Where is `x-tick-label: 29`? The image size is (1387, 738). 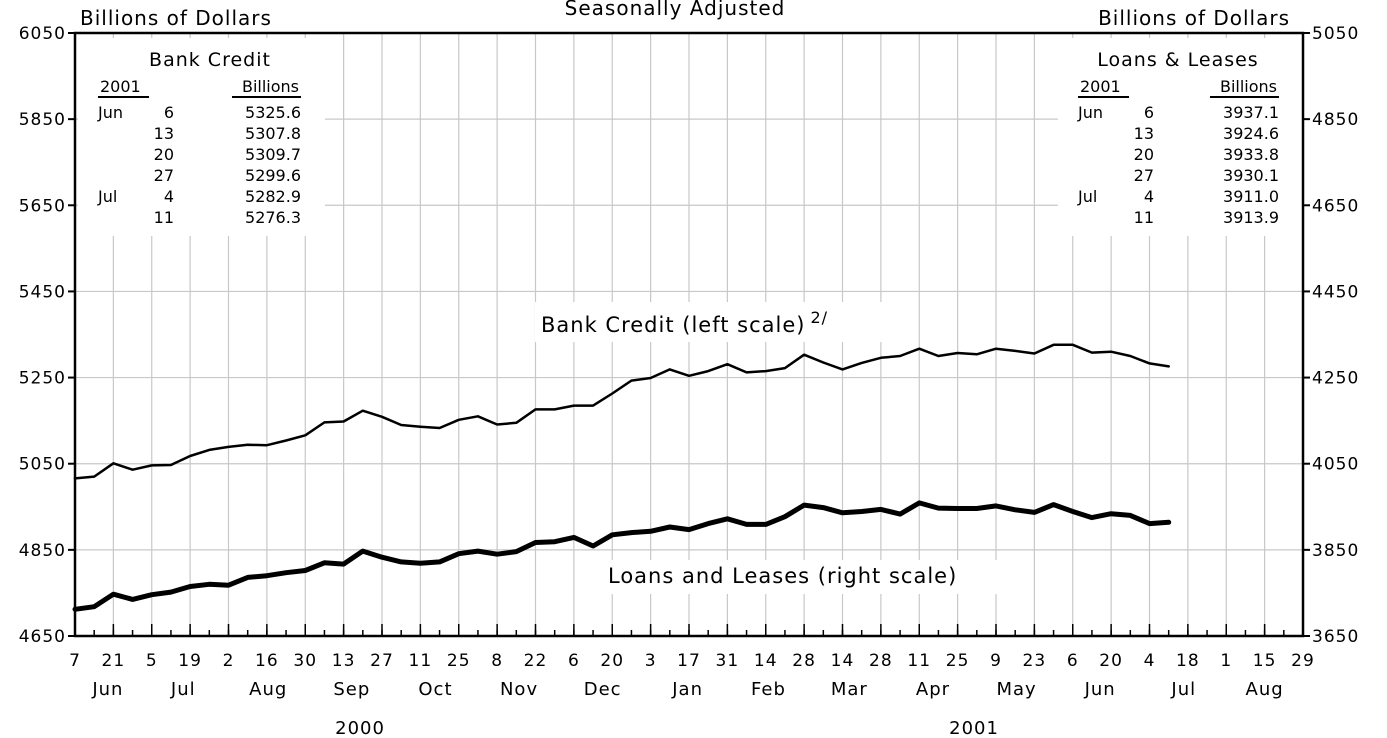 x-tick-label: 29 is located at coordinates (1303, 661).